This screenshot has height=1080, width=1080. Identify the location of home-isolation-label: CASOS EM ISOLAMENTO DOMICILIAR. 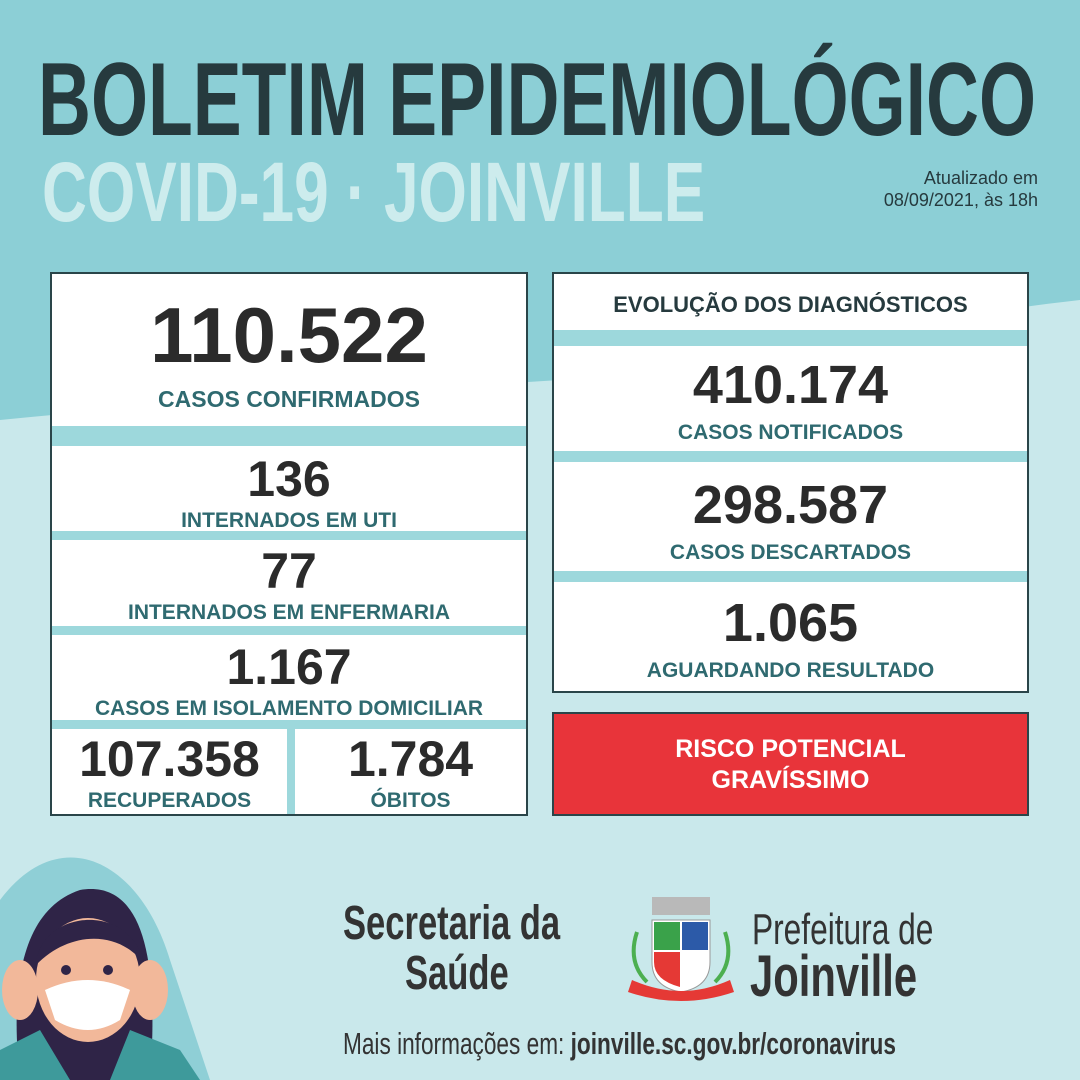
(289, 708).